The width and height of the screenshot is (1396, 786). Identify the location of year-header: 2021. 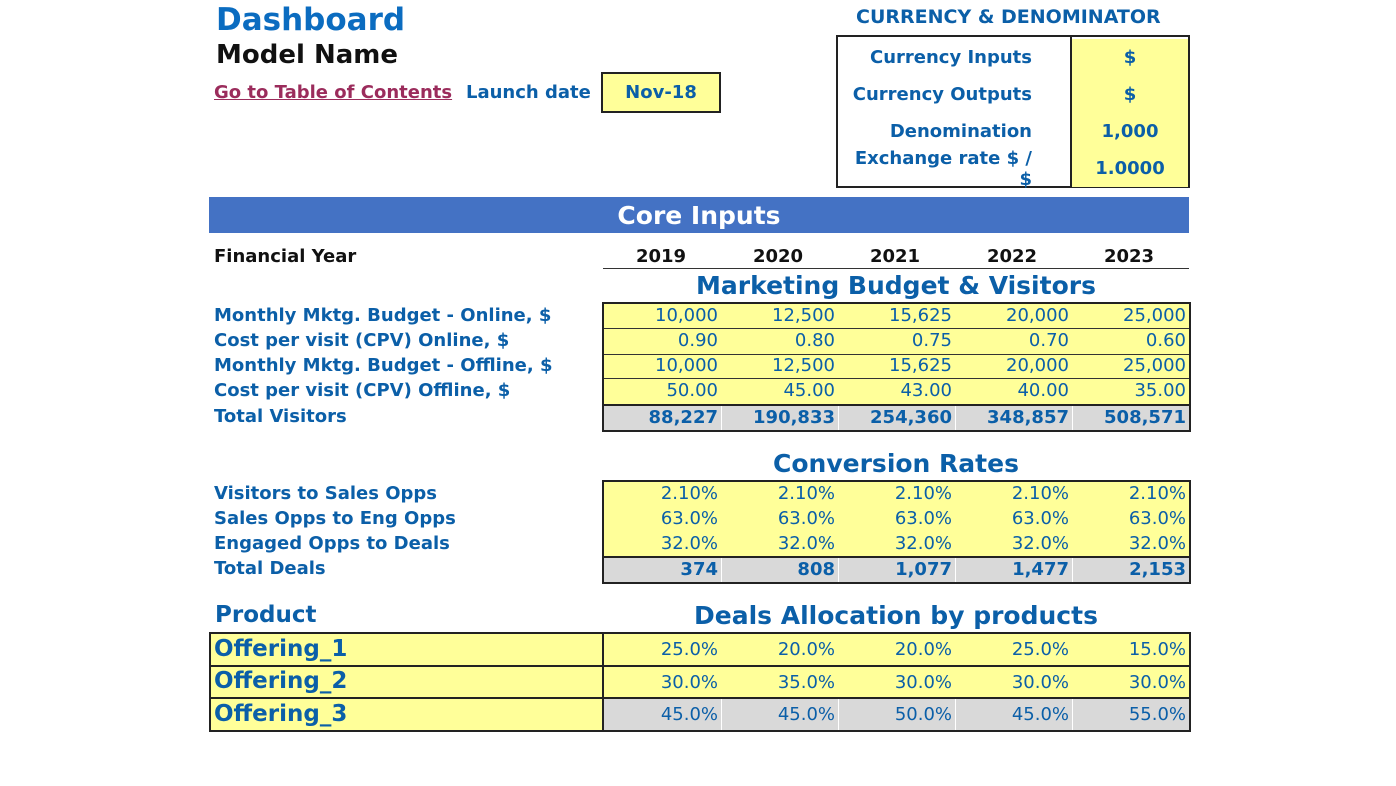
(895, 256).